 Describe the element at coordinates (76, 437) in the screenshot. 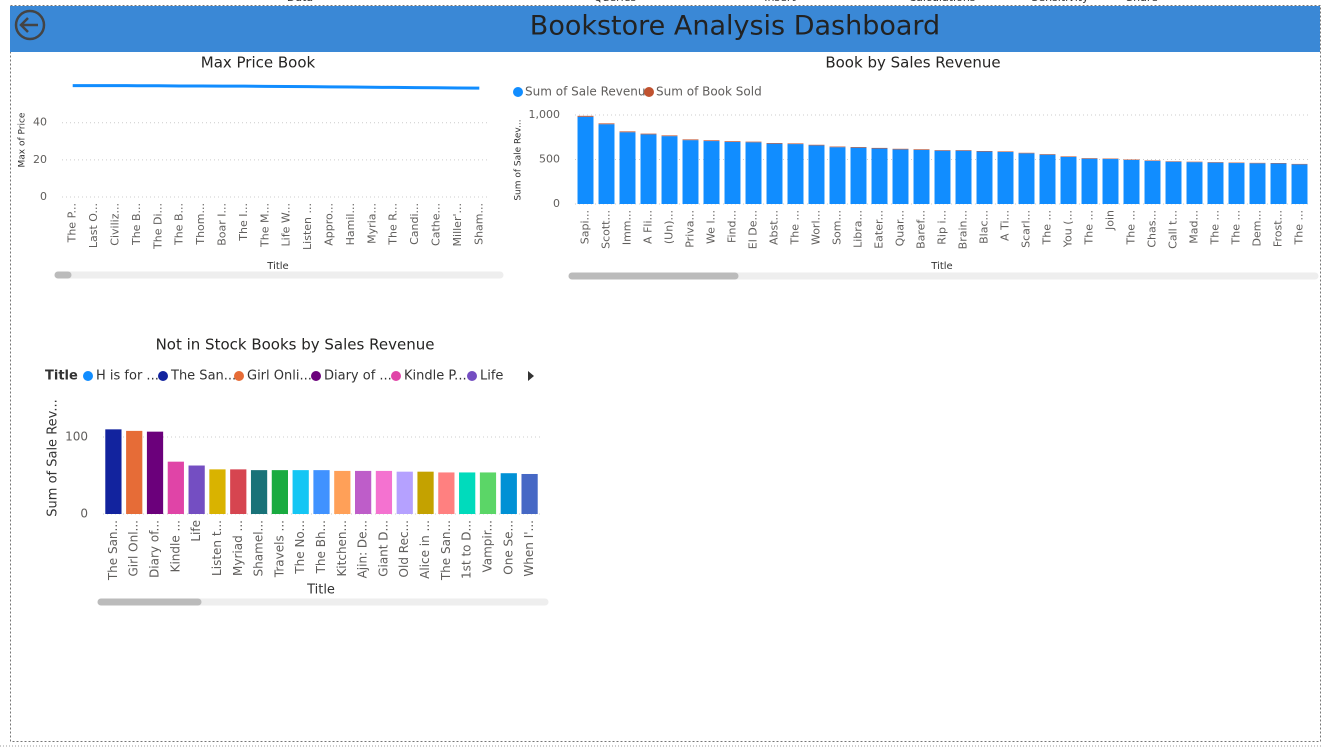

I see `y-tick-label: 100` at that location.